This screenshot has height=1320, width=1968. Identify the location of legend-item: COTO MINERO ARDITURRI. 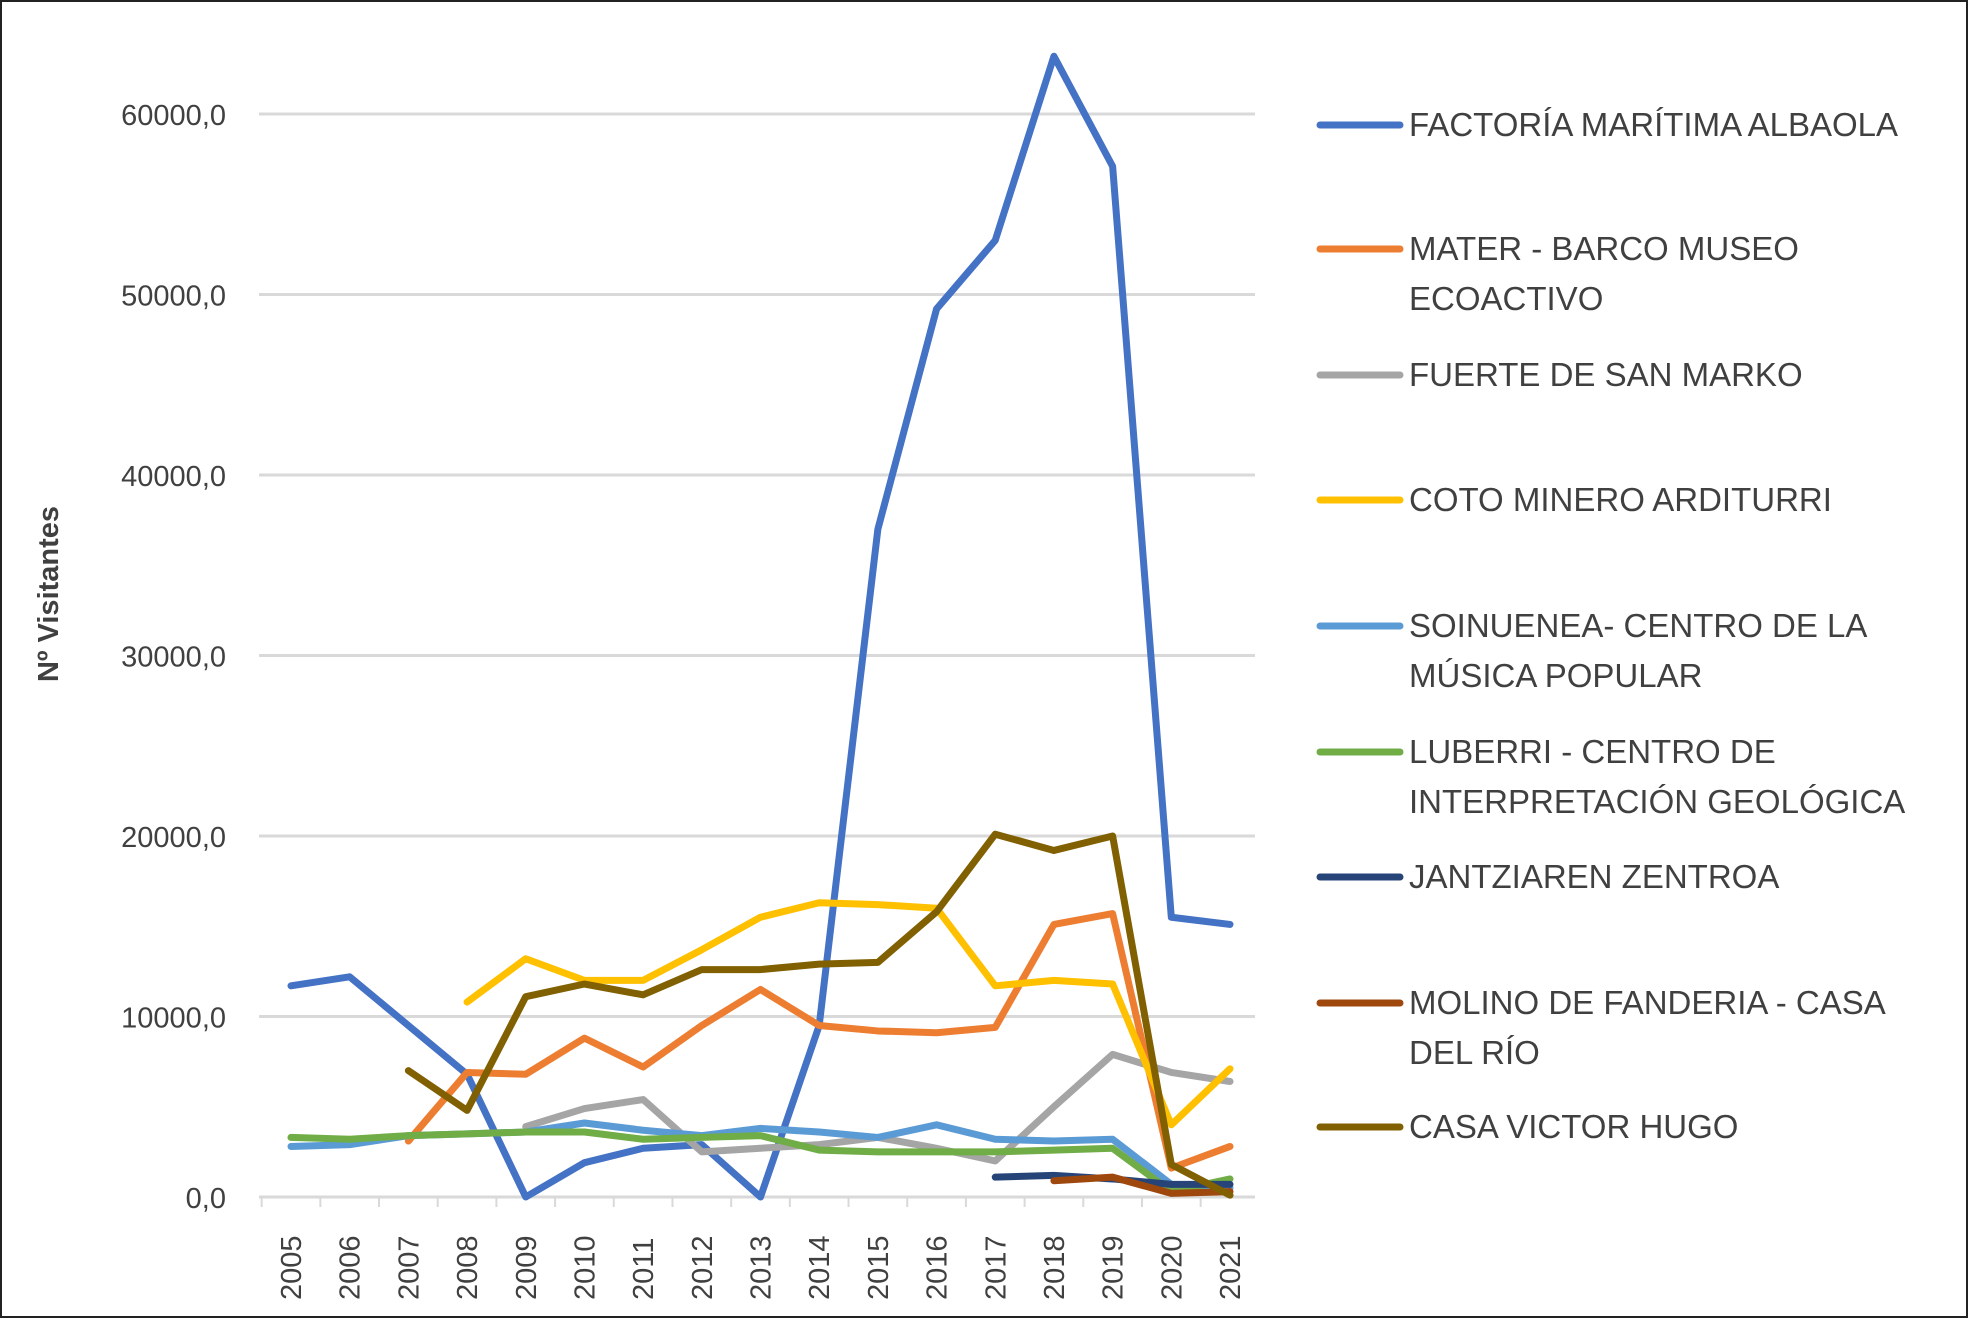
(1574, 499).